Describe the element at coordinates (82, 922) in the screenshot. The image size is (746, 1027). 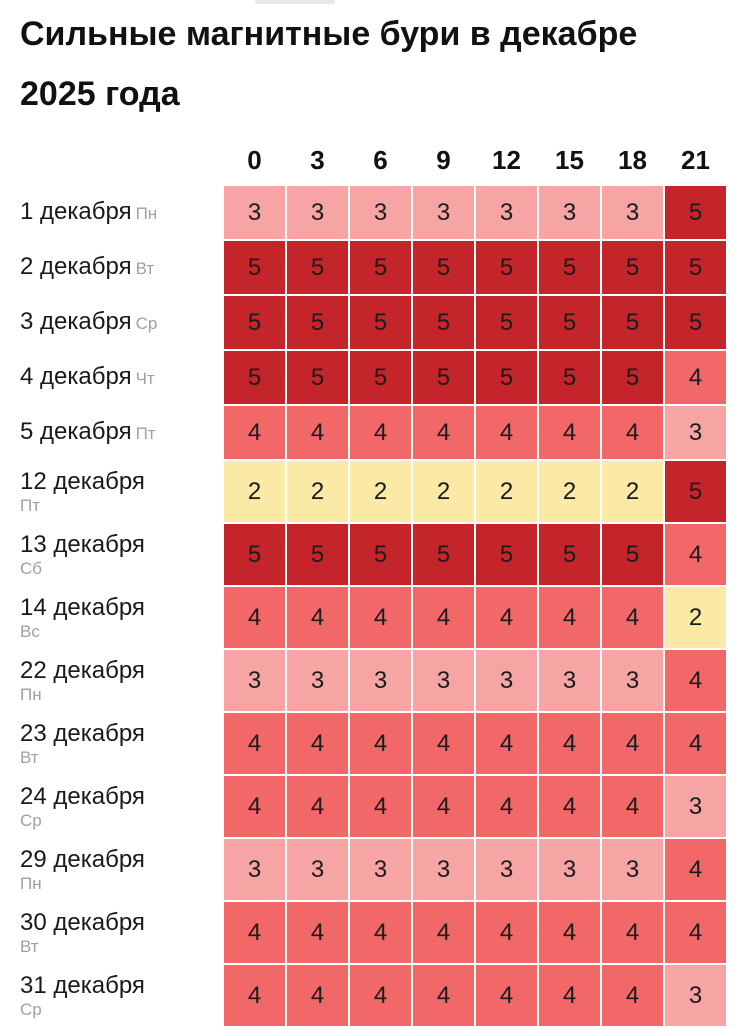
I see `date-text: 30 декабря` at that location.